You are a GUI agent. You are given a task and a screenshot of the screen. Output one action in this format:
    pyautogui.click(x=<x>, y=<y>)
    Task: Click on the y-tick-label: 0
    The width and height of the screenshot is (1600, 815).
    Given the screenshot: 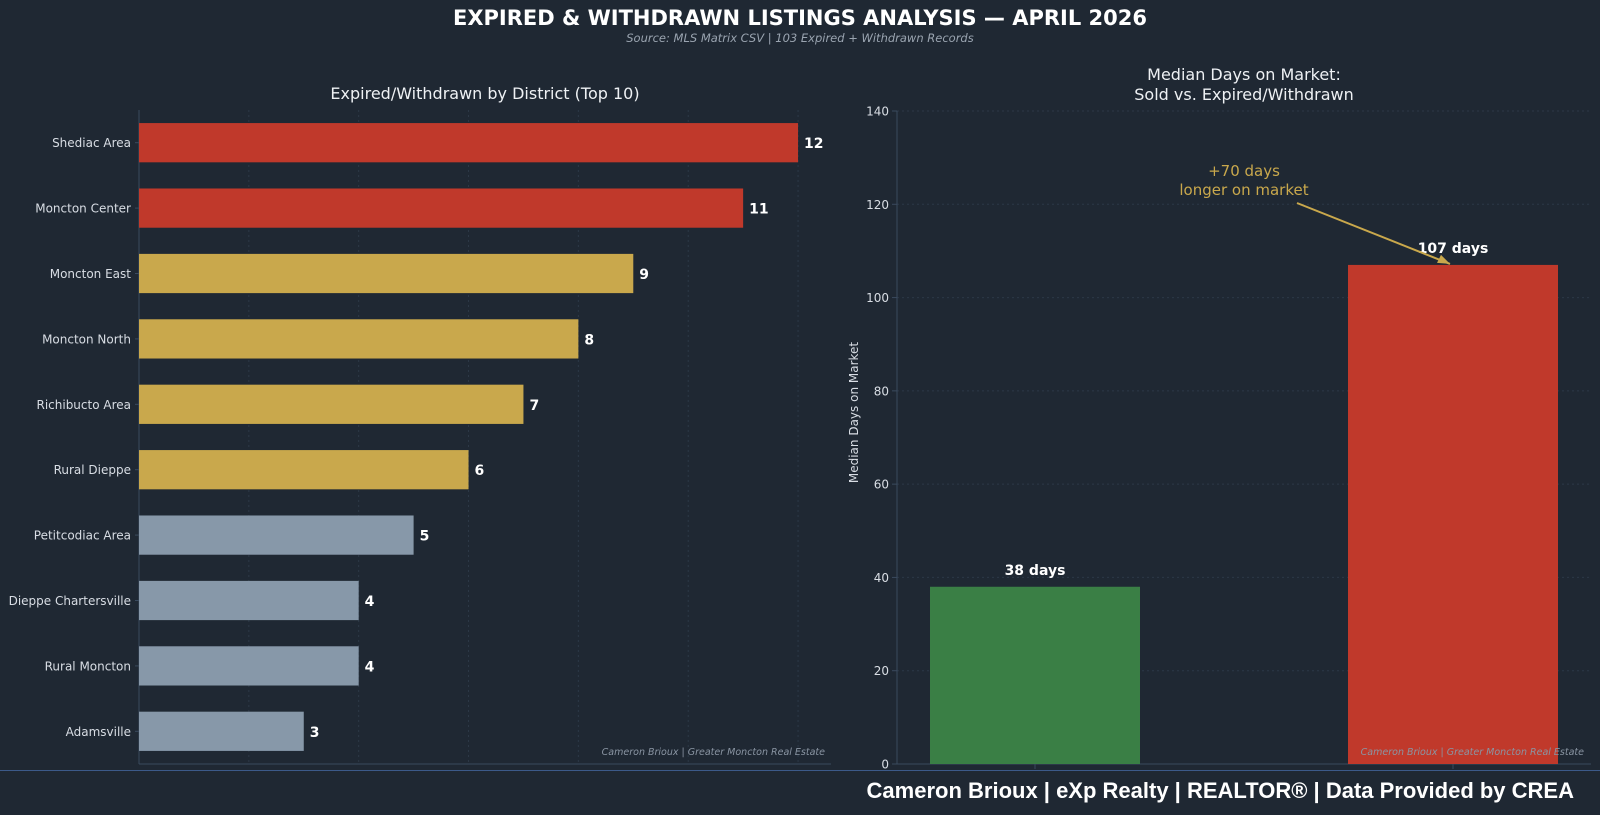 What is the action you would take?
    pyautogui.click(x=885, y=764)
    